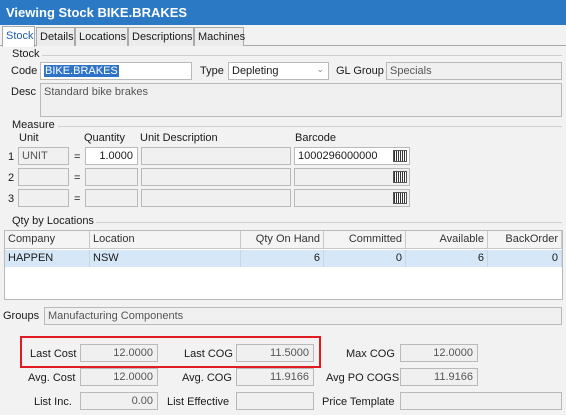  Describe the element at coordinates (208, 354) in the screenshot. I see `last-cog-label: Last COG` at that location.